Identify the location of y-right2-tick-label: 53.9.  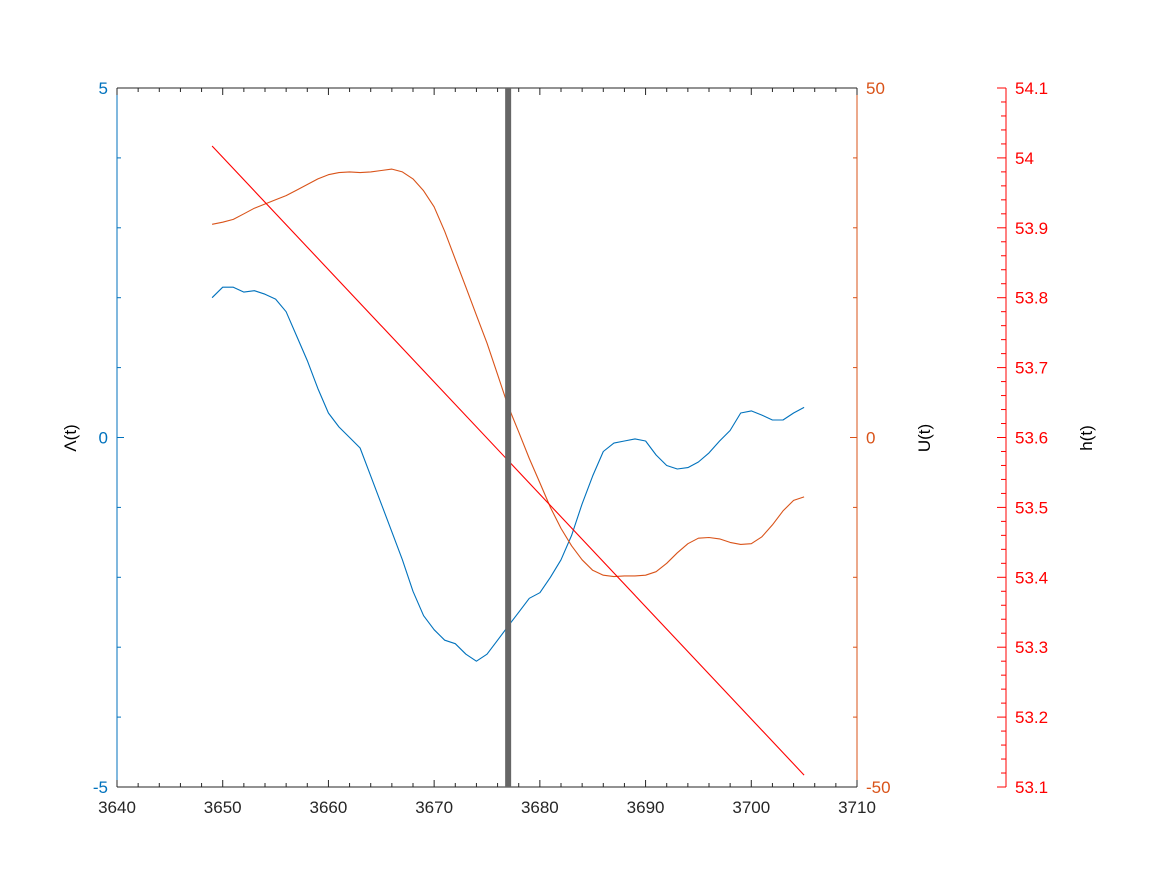
(1031, 228).